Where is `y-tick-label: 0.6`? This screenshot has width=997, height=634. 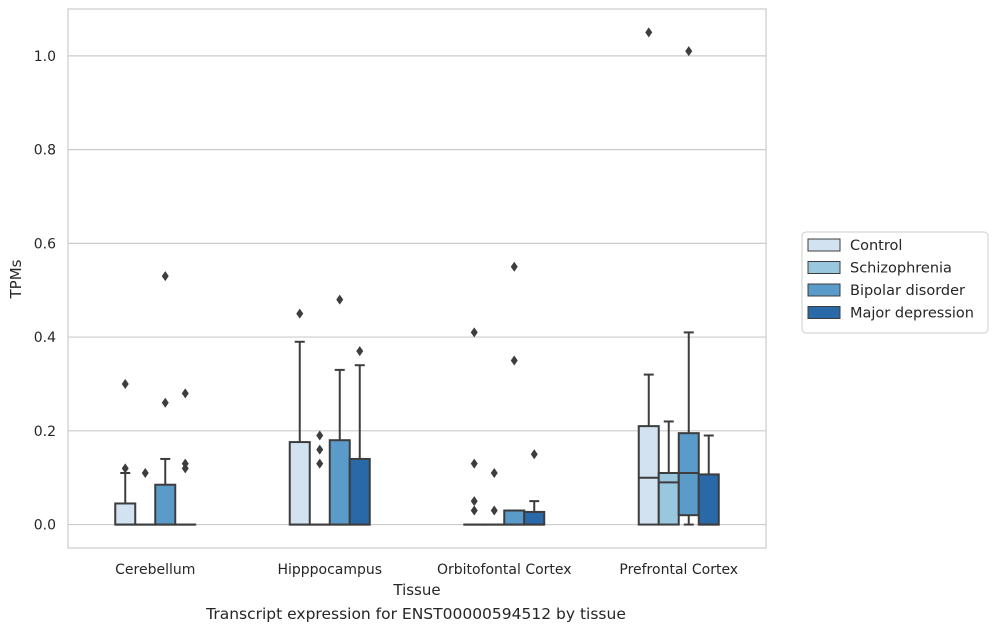 y-tick-label: 0.6 is located at coordinates (45, 244).